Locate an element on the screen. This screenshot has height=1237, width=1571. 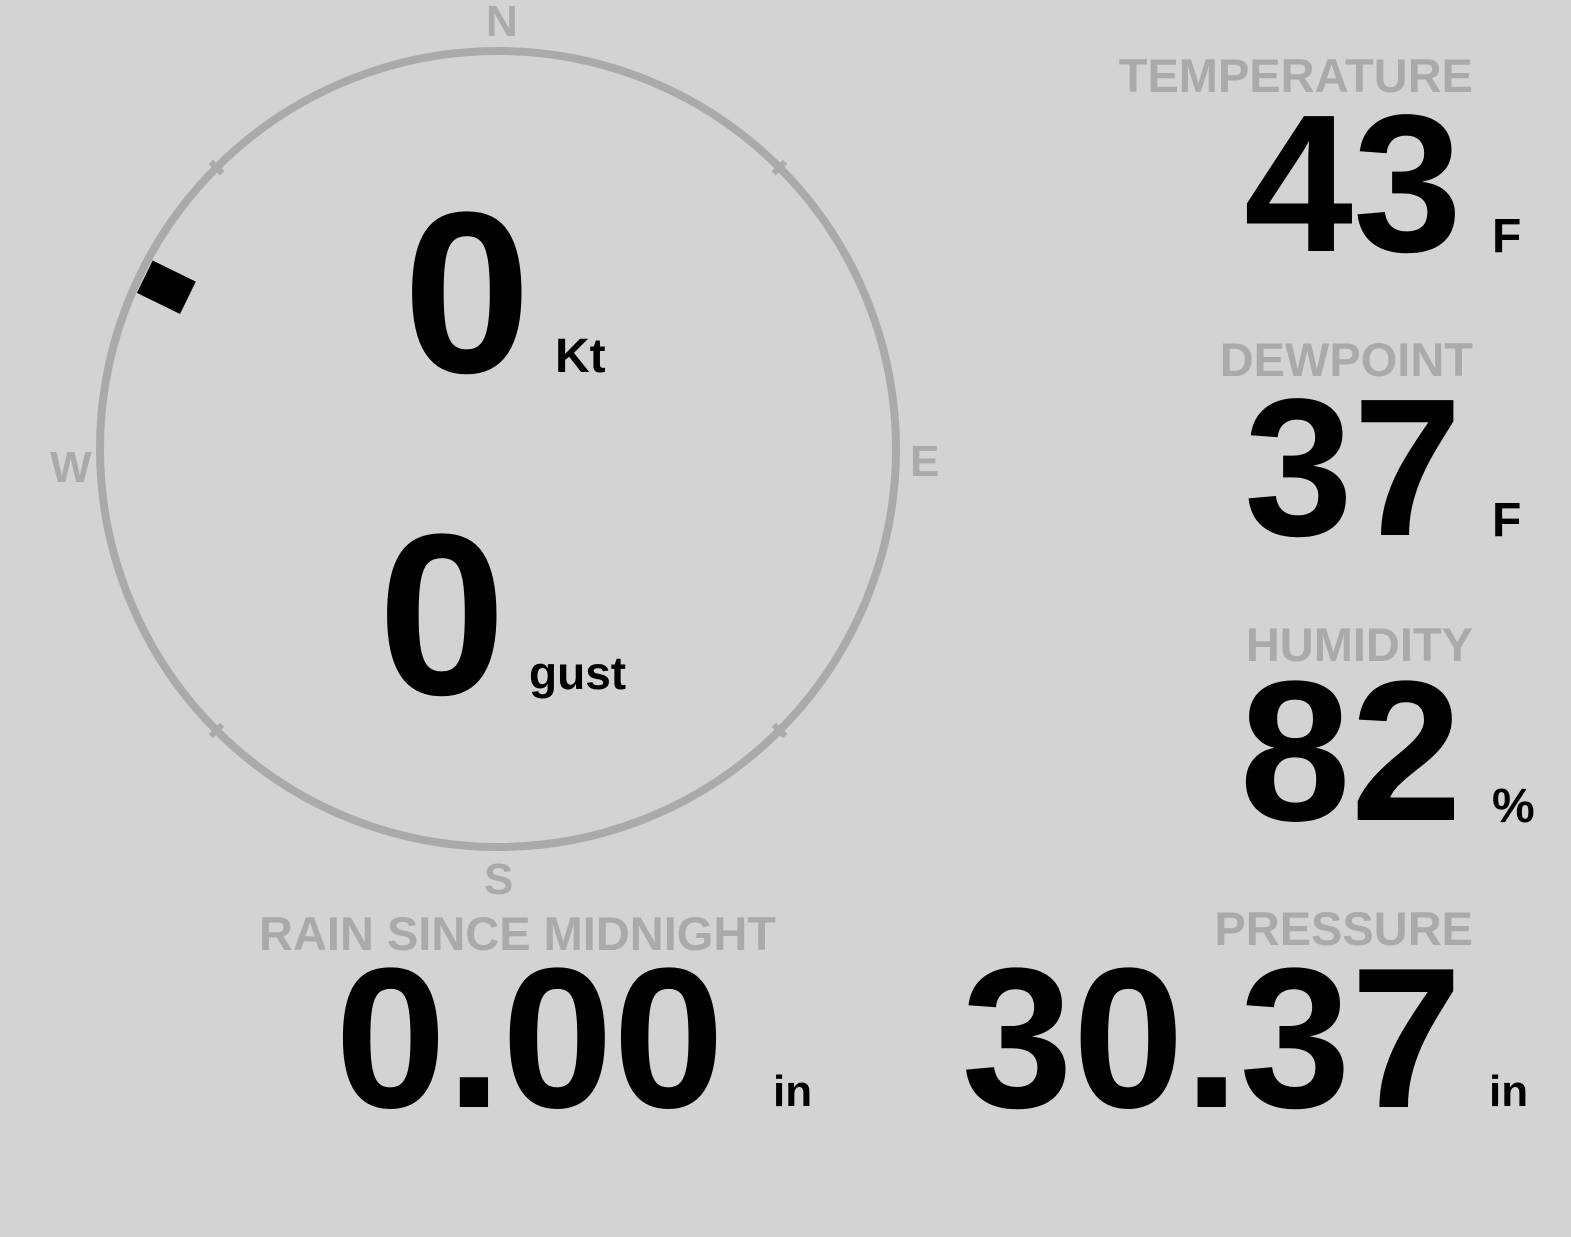
wind-speed-value: 0 is located at coordinates (467, 292).